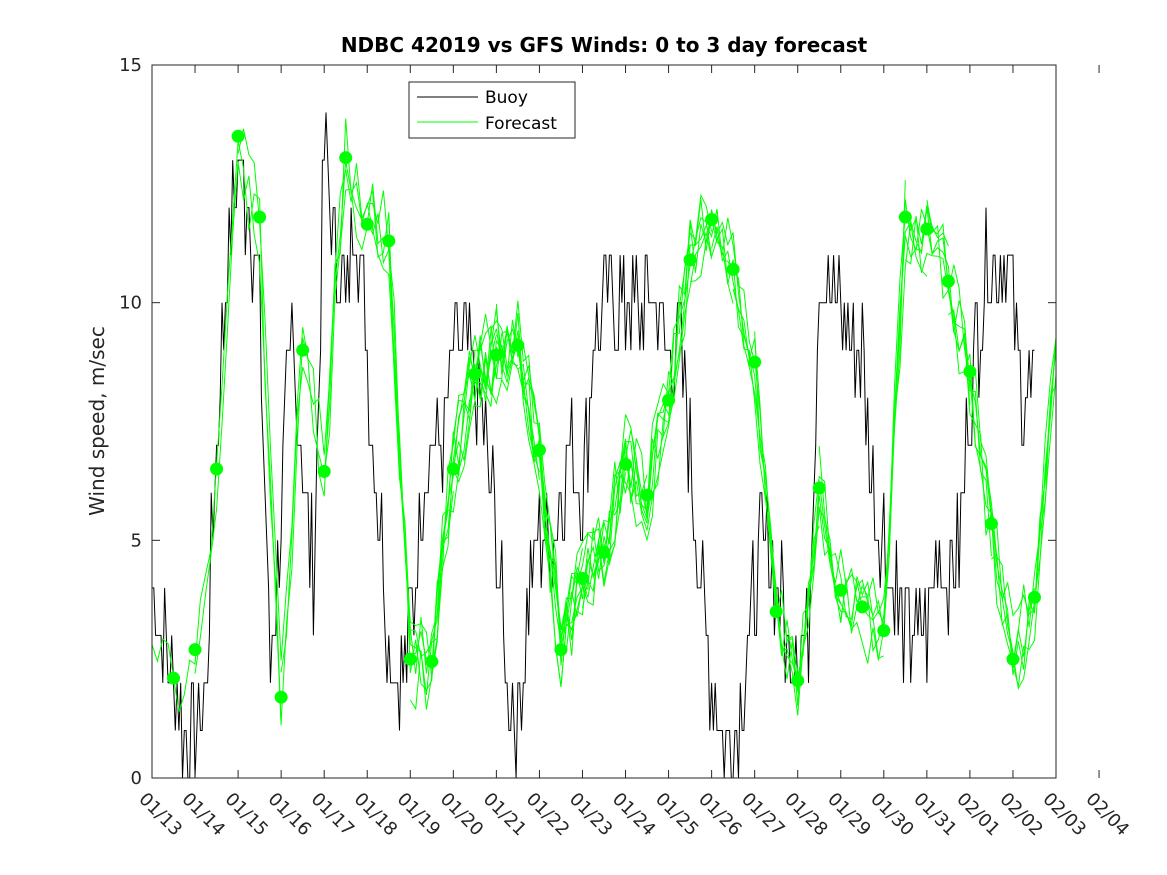 This screenshot has width=1167, height=875. Describe the element at coordinates (892, 815) in the screenshot. I see `x-tick-label: 01/30` at that location.